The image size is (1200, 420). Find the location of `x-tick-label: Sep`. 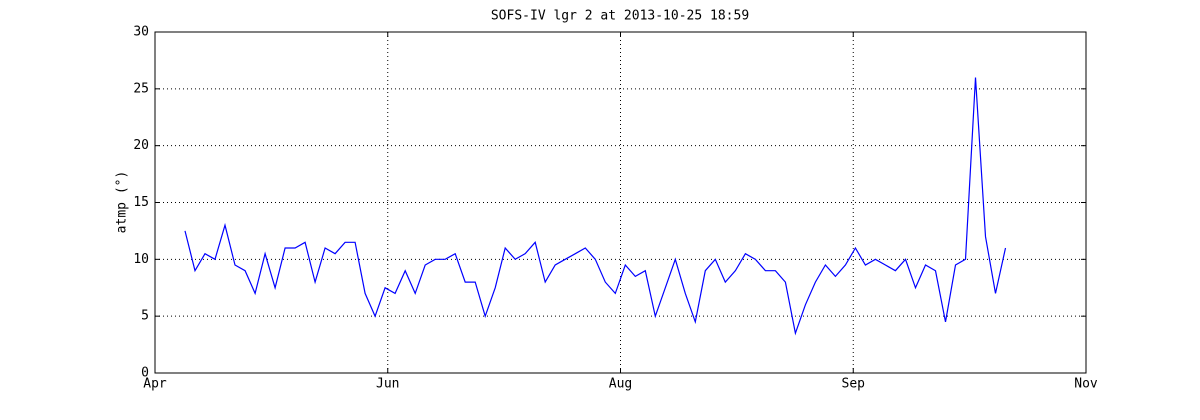

x-tick-label: Sep is located at coordinates (854, 384).